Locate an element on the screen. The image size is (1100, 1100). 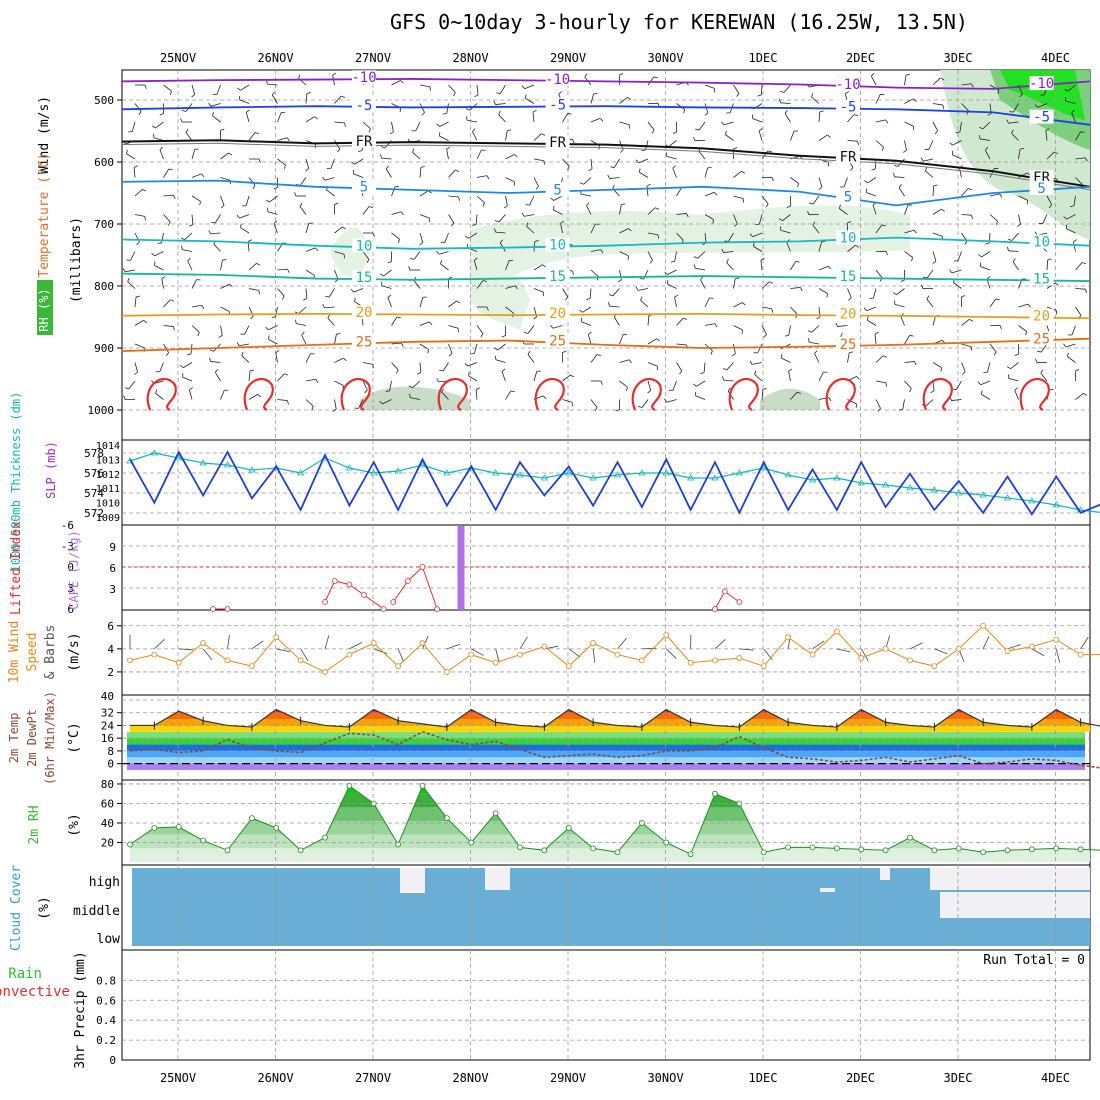
contour-label: 10 is located at coordinates (364, 246).